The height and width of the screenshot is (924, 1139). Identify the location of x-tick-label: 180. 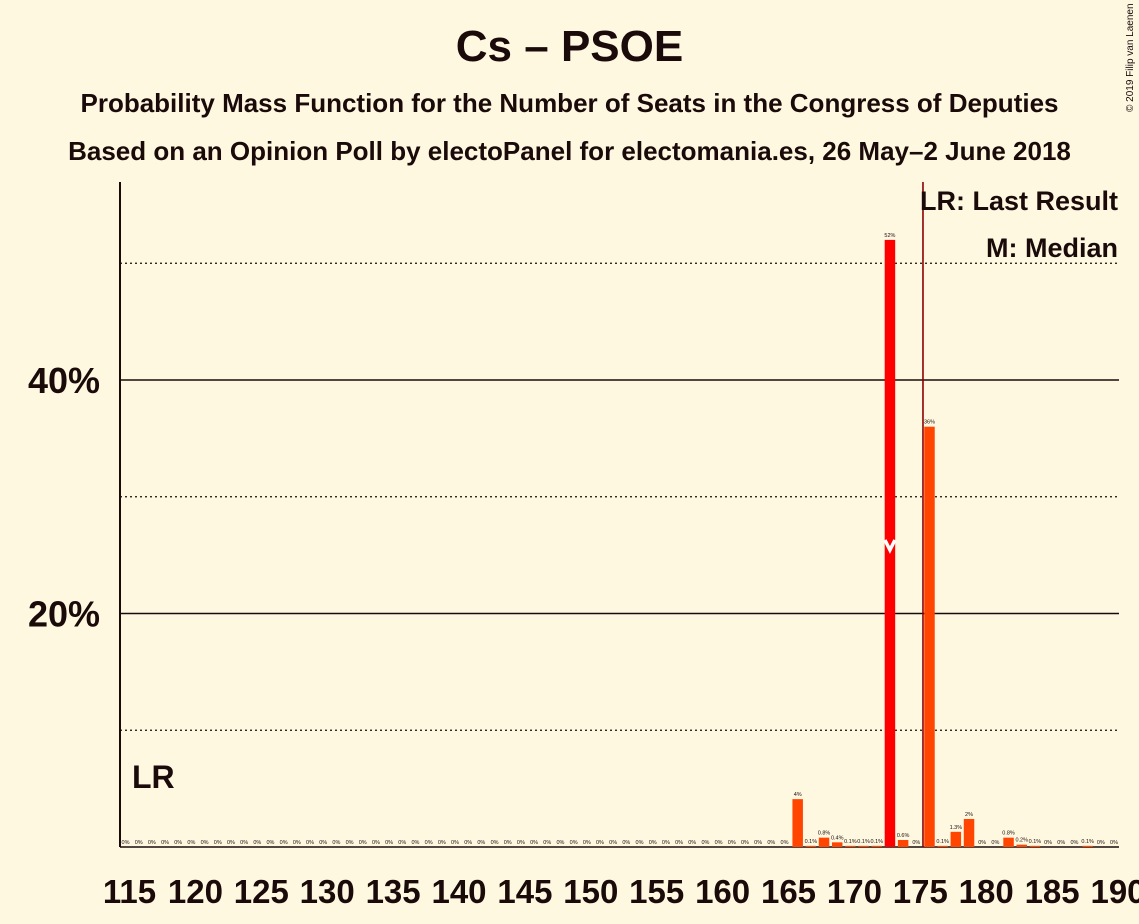
(986, 891).